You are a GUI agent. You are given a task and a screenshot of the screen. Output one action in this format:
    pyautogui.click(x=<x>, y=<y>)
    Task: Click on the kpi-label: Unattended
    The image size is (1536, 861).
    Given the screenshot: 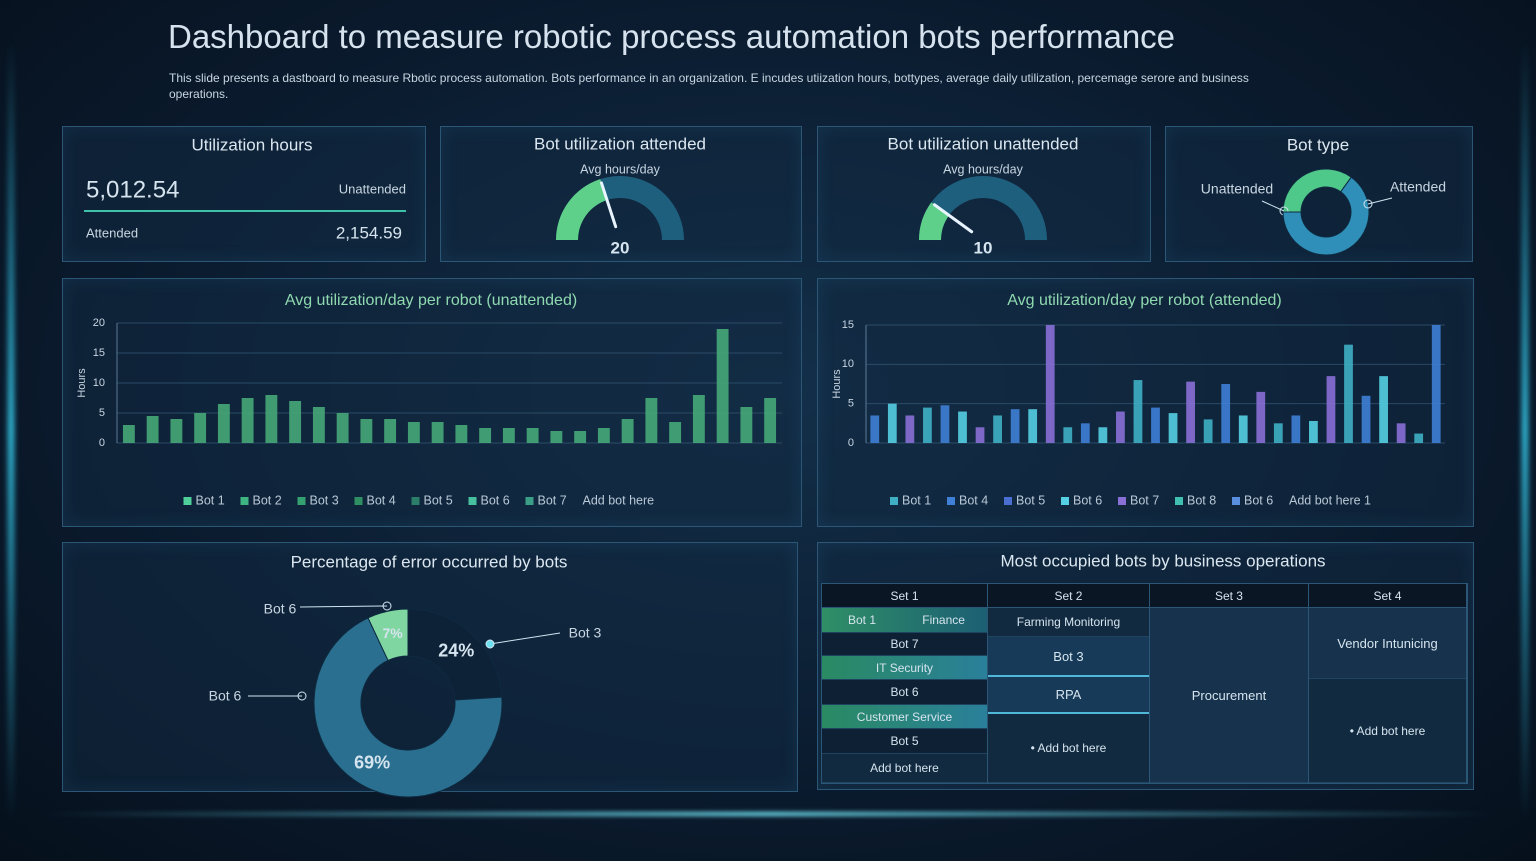 What is the action you would take?
    pyautogui.click(x=372, y=188)
    